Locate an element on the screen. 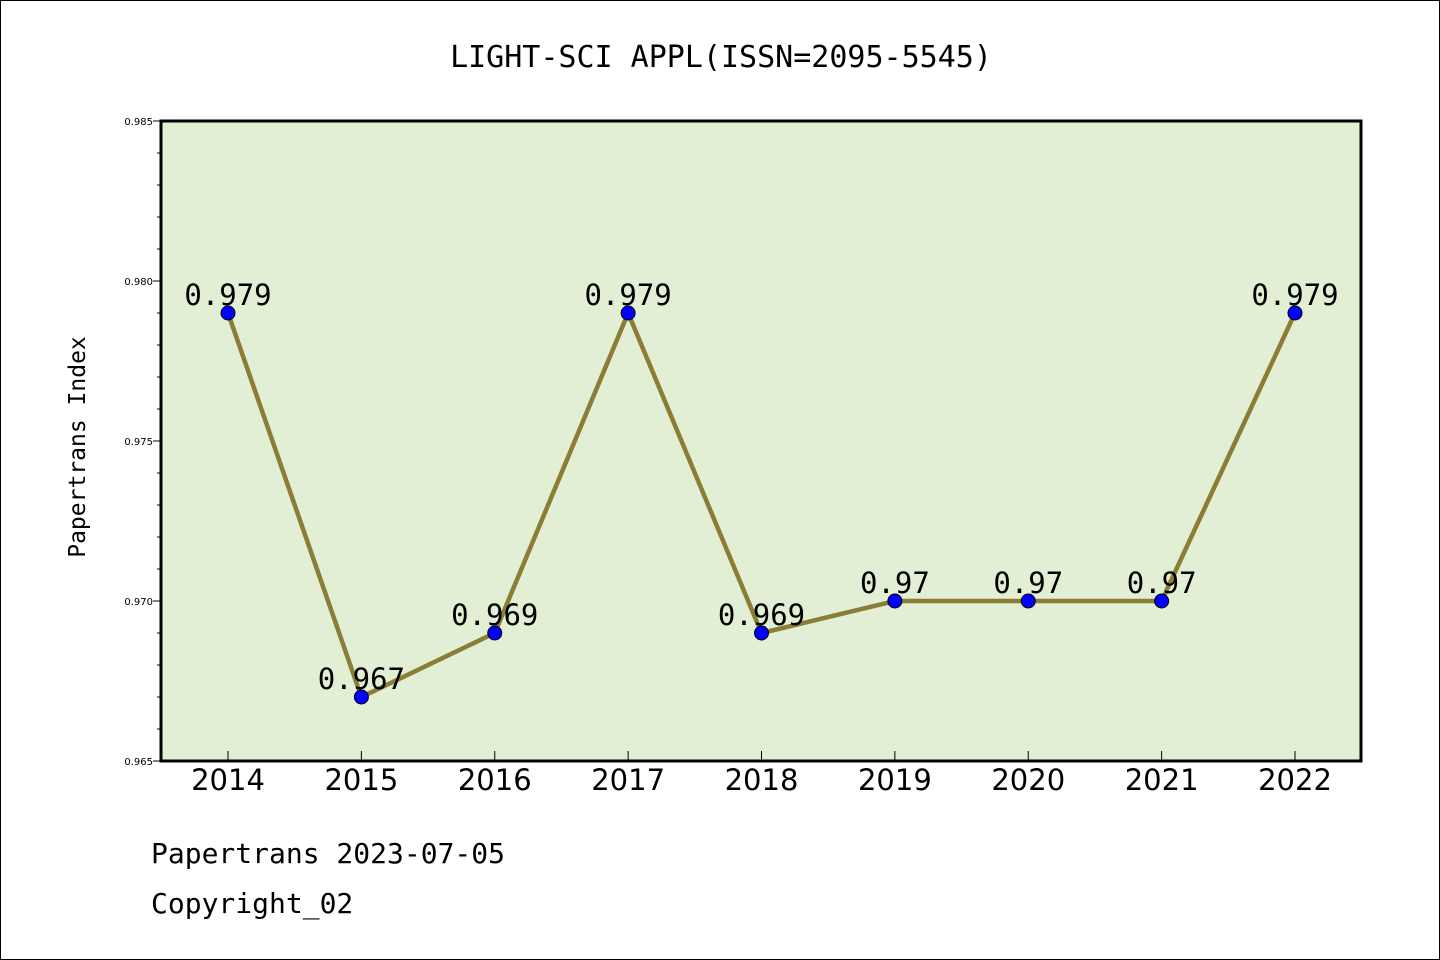 This screenshot has width=1440, height=960. y-axis: 0.965 0.970 0.975 0.980 0.985 is located at coordinates (142, 442).